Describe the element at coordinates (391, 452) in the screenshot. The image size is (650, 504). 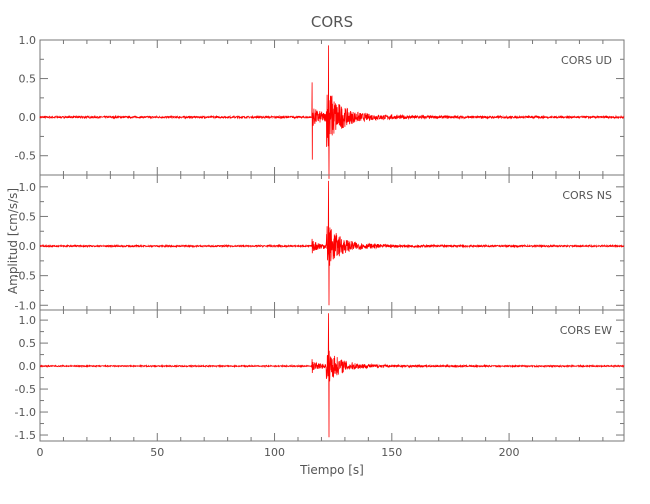
I see `x-tick-label: 150` at that location.